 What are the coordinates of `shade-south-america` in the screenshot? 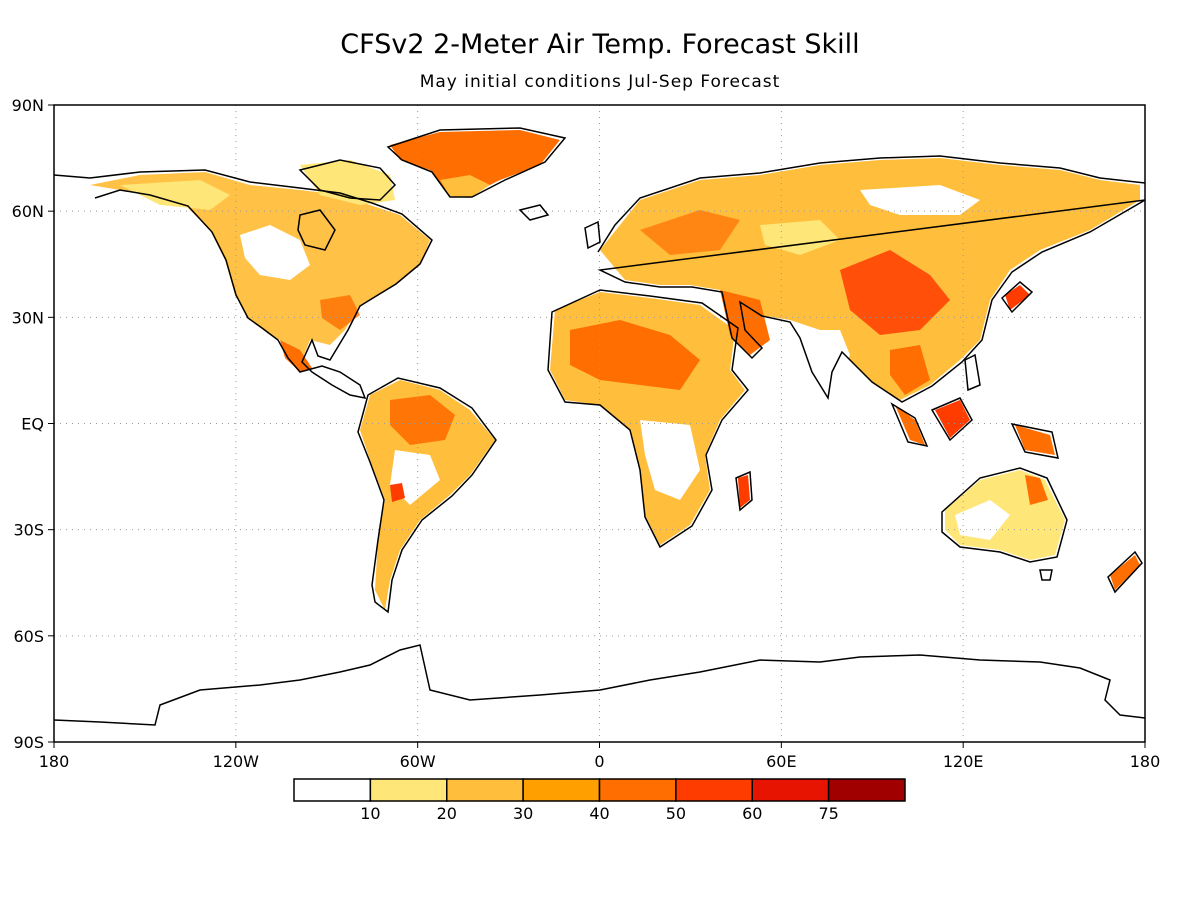 It's located at (427, 495).